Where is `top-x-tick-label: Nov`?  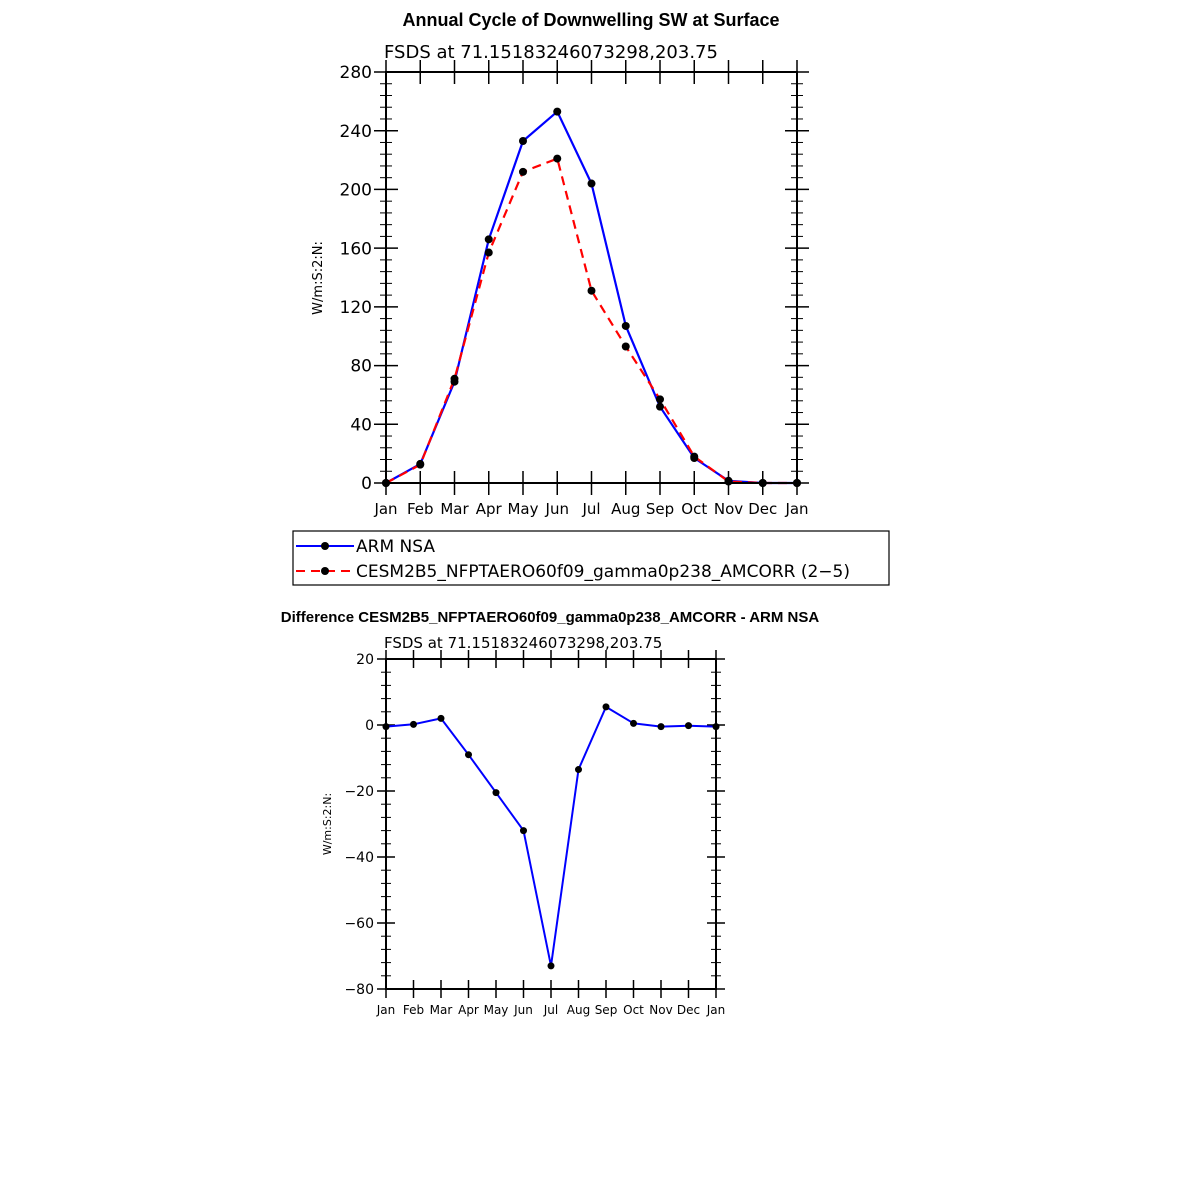 top-x-tick-label: Nov is located at coordinates (728, 509).